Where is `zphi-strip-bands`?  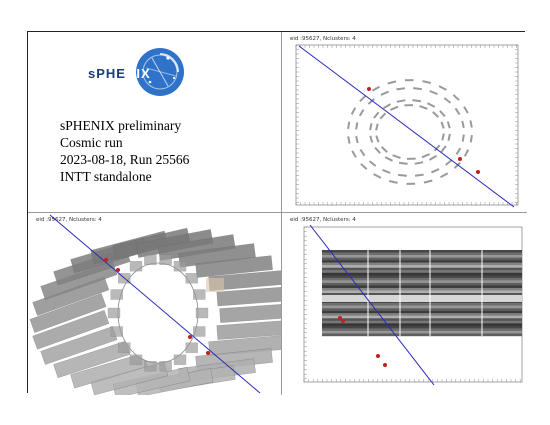
zphi-strip-bands is located at coordinates (422, 293).